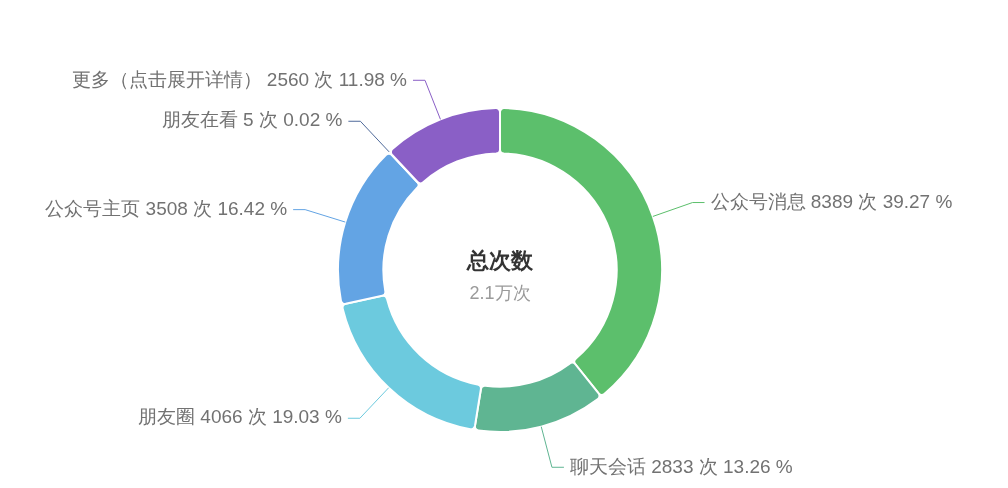 The height and width of the screenshot is (488, 1008). Describe the element at coordinates (166, 208) in the screenshot. I see `slice-label: 公众号主页 3508 次 16.42 %` at that location.